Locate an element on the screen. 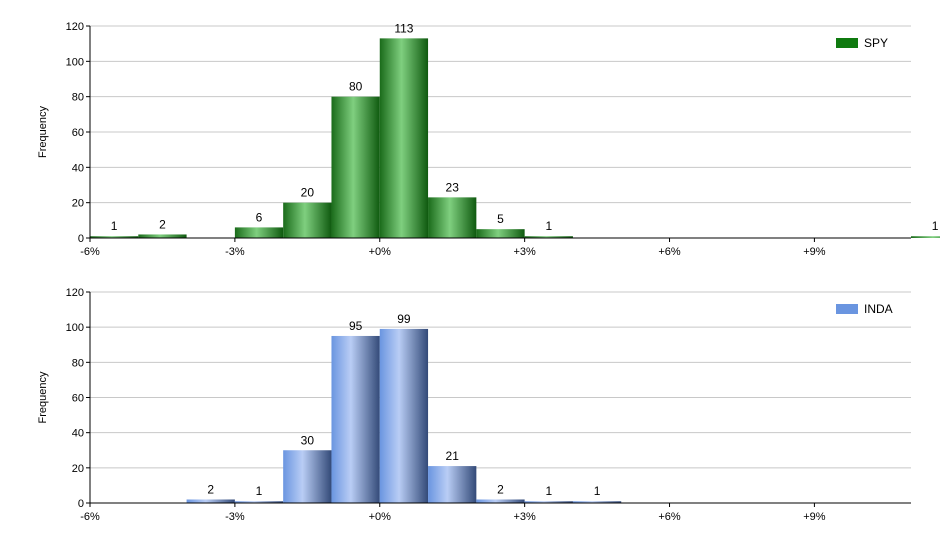  legend: INDA is located at coordinates (864, 309).